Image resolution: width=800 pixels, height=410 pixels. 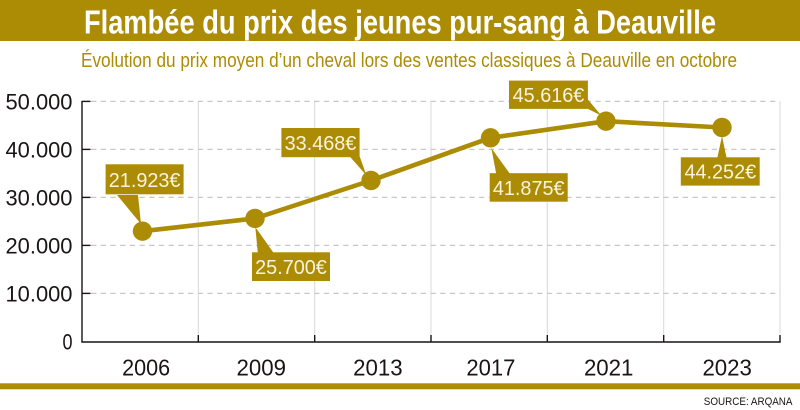 What do you see at coordinates (321, 144) in the screenshot?
I see `svg-text: 33.468€` at bounding box center [321, 144].